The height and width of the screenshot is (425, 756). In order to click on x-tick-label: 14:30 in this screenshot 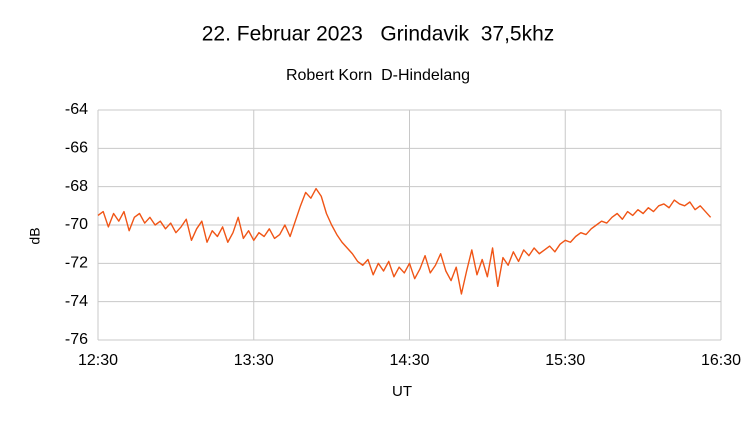, I will do `click(409, 360)`.